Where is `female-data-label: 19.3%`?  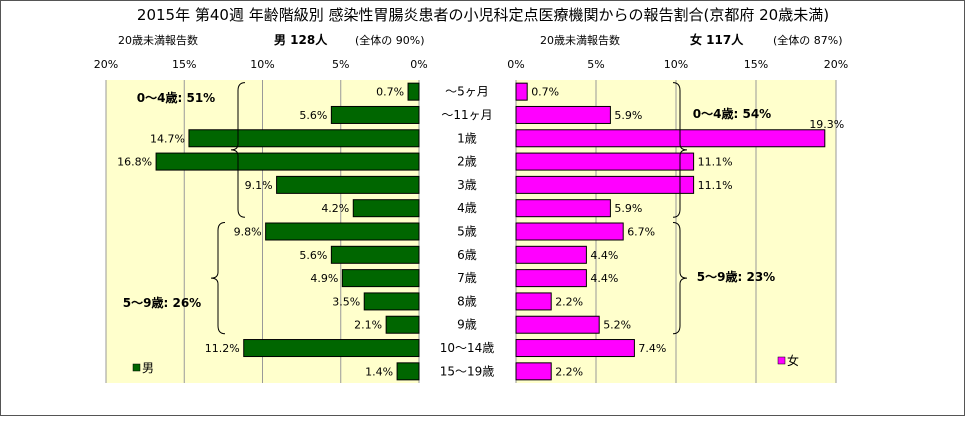 female-data-label: 19.3% is located at coordinates (826, 124).